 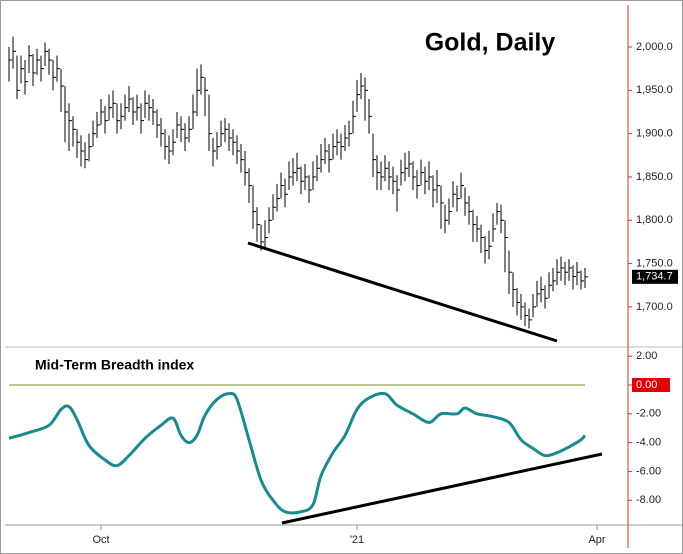 What do you see at coordinates (490, 43) in the screenshot?
I see `chart-title: Gold, Daily` at bounding box center [490, 43].